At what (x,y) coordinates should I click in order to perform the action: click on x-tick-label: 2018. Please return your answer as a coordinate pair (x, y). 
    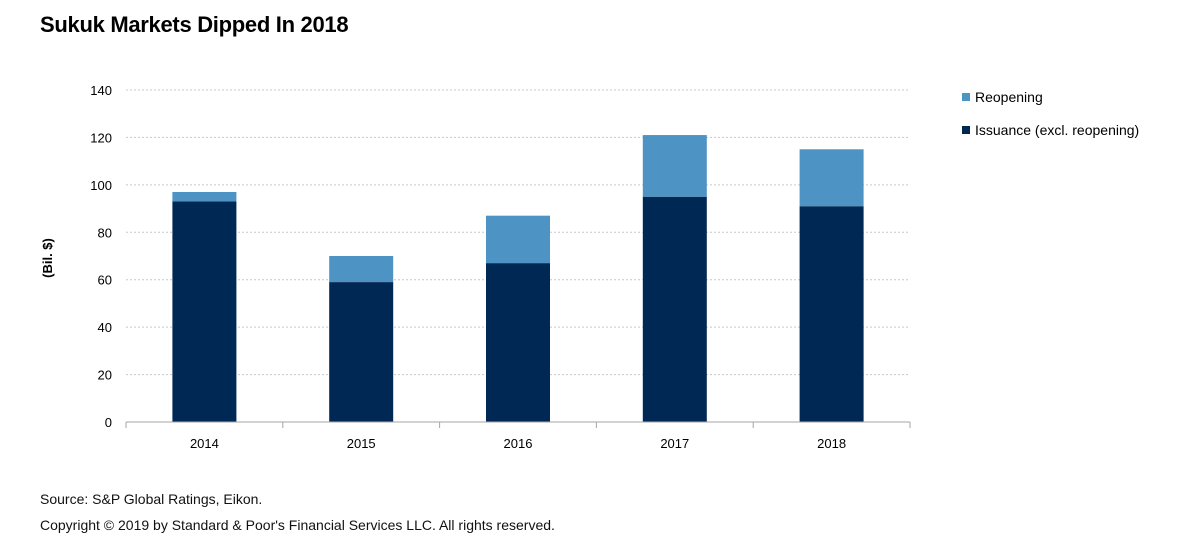
    Looking at the image, I should click on (831, 443).